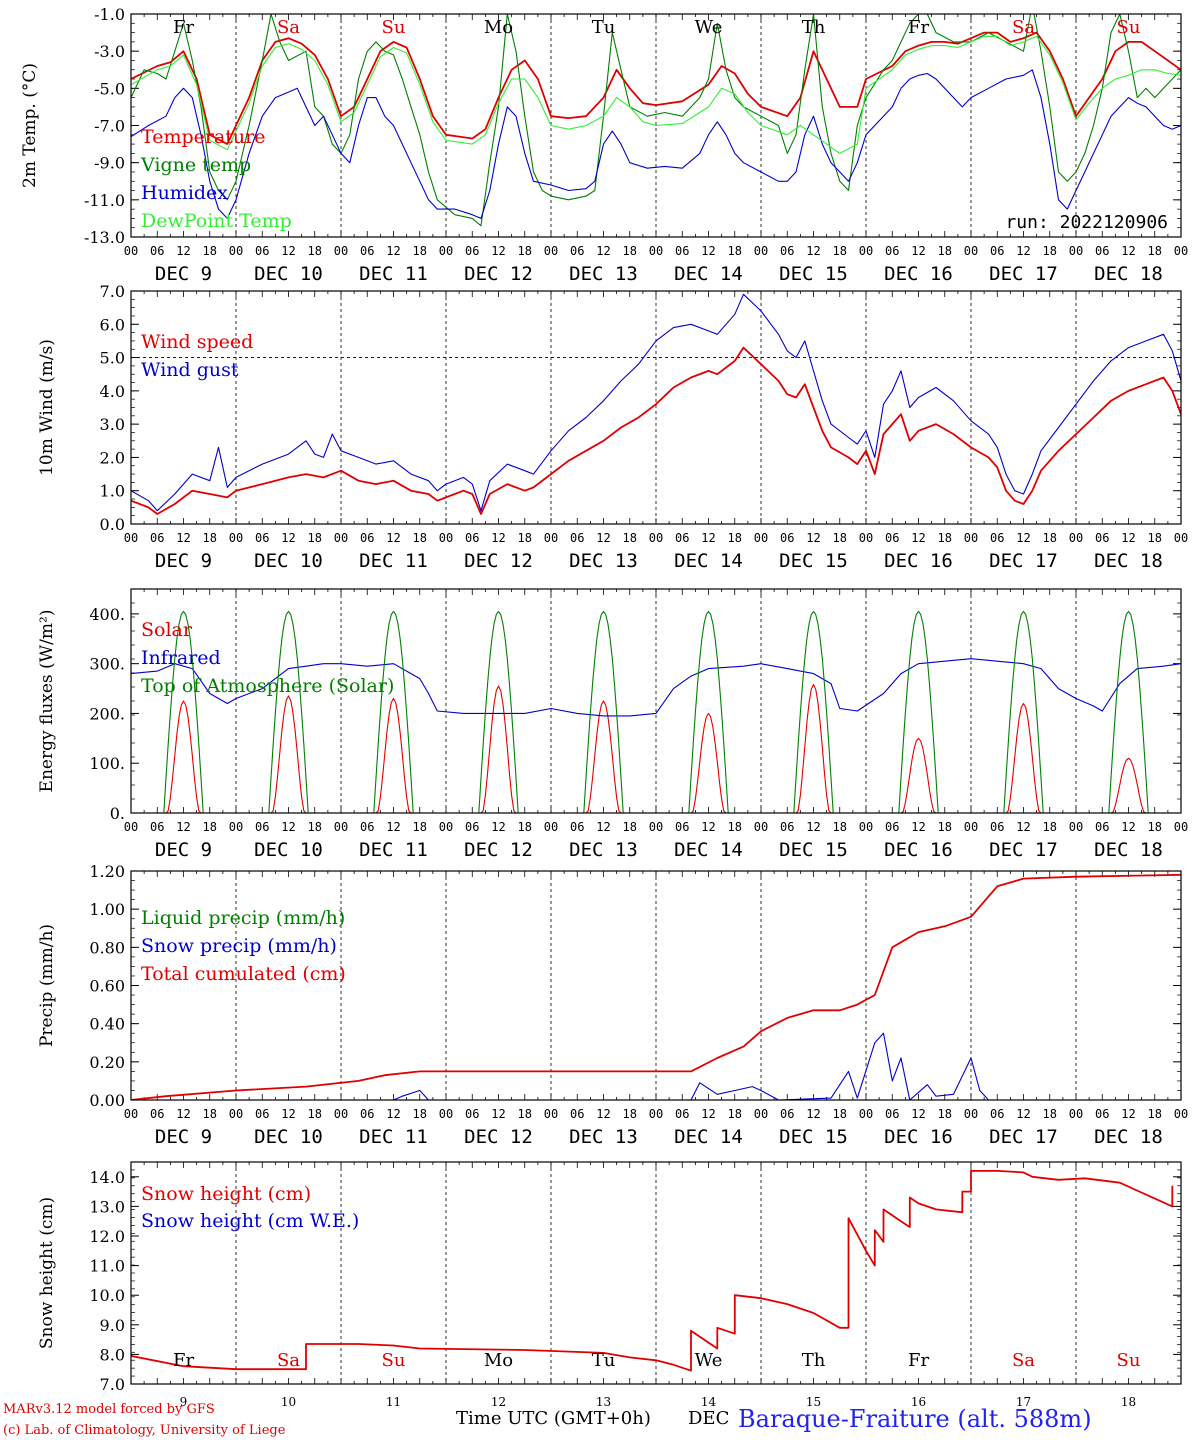 The height and width of the screenshot is (1440, 1194). Describe the element at coordinates (1128, 1402) in the screenshot. I see `day-number-label: 18` at that location.